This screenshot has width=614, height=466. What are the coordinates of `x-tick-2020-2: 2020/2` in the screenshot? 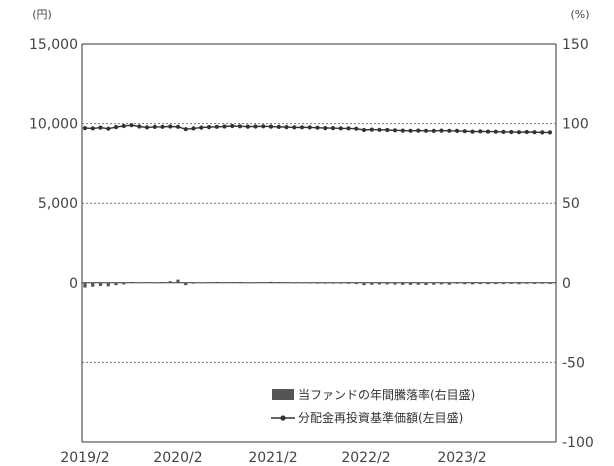 It's located at (177, 458).